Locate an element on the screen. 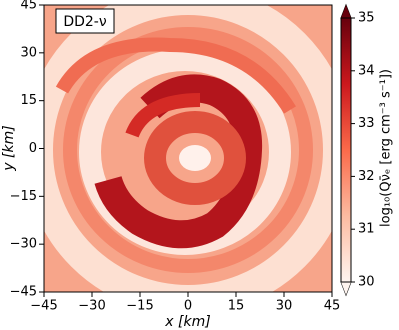 This screenshot has width=399, height=330. annotation: DD2-ν is located at coordinates (85, 22).